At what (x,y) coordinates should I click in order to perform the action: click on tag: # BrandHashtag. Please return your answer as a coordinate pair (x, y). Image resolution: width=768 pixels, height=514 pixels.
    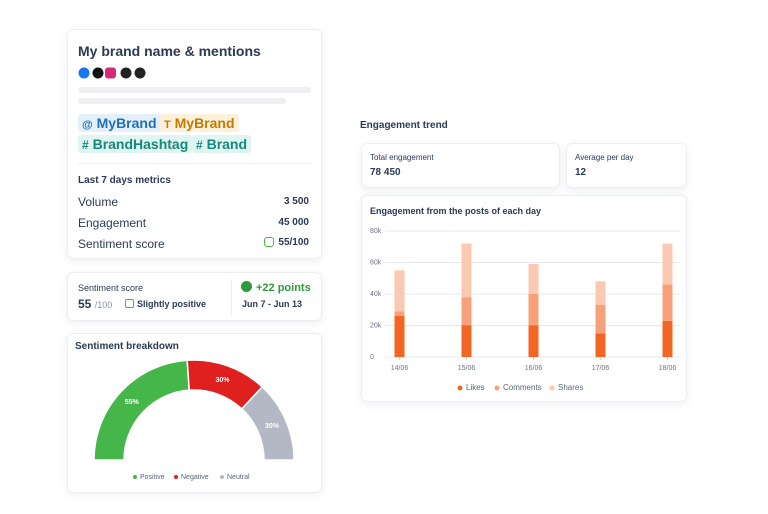
    Looking at the image, I should click on (135, 144).